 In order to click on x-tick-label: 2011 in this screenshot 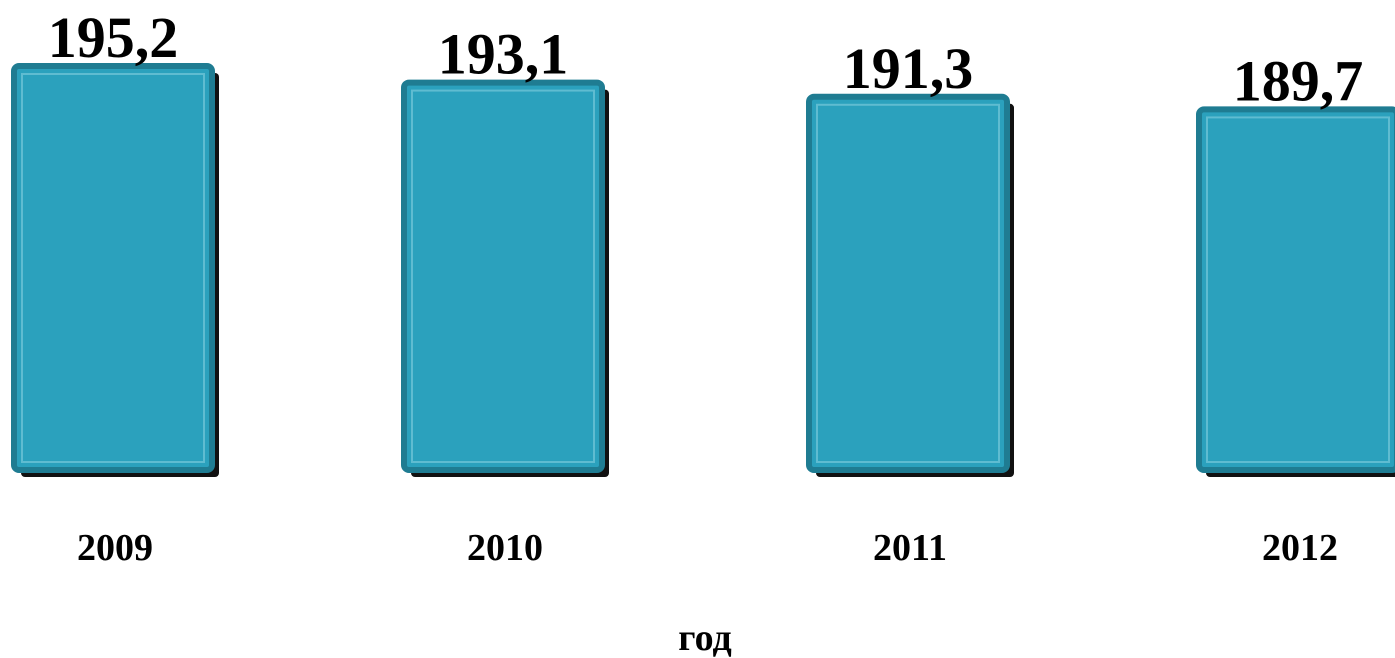, I will do `click(910, 548)`.